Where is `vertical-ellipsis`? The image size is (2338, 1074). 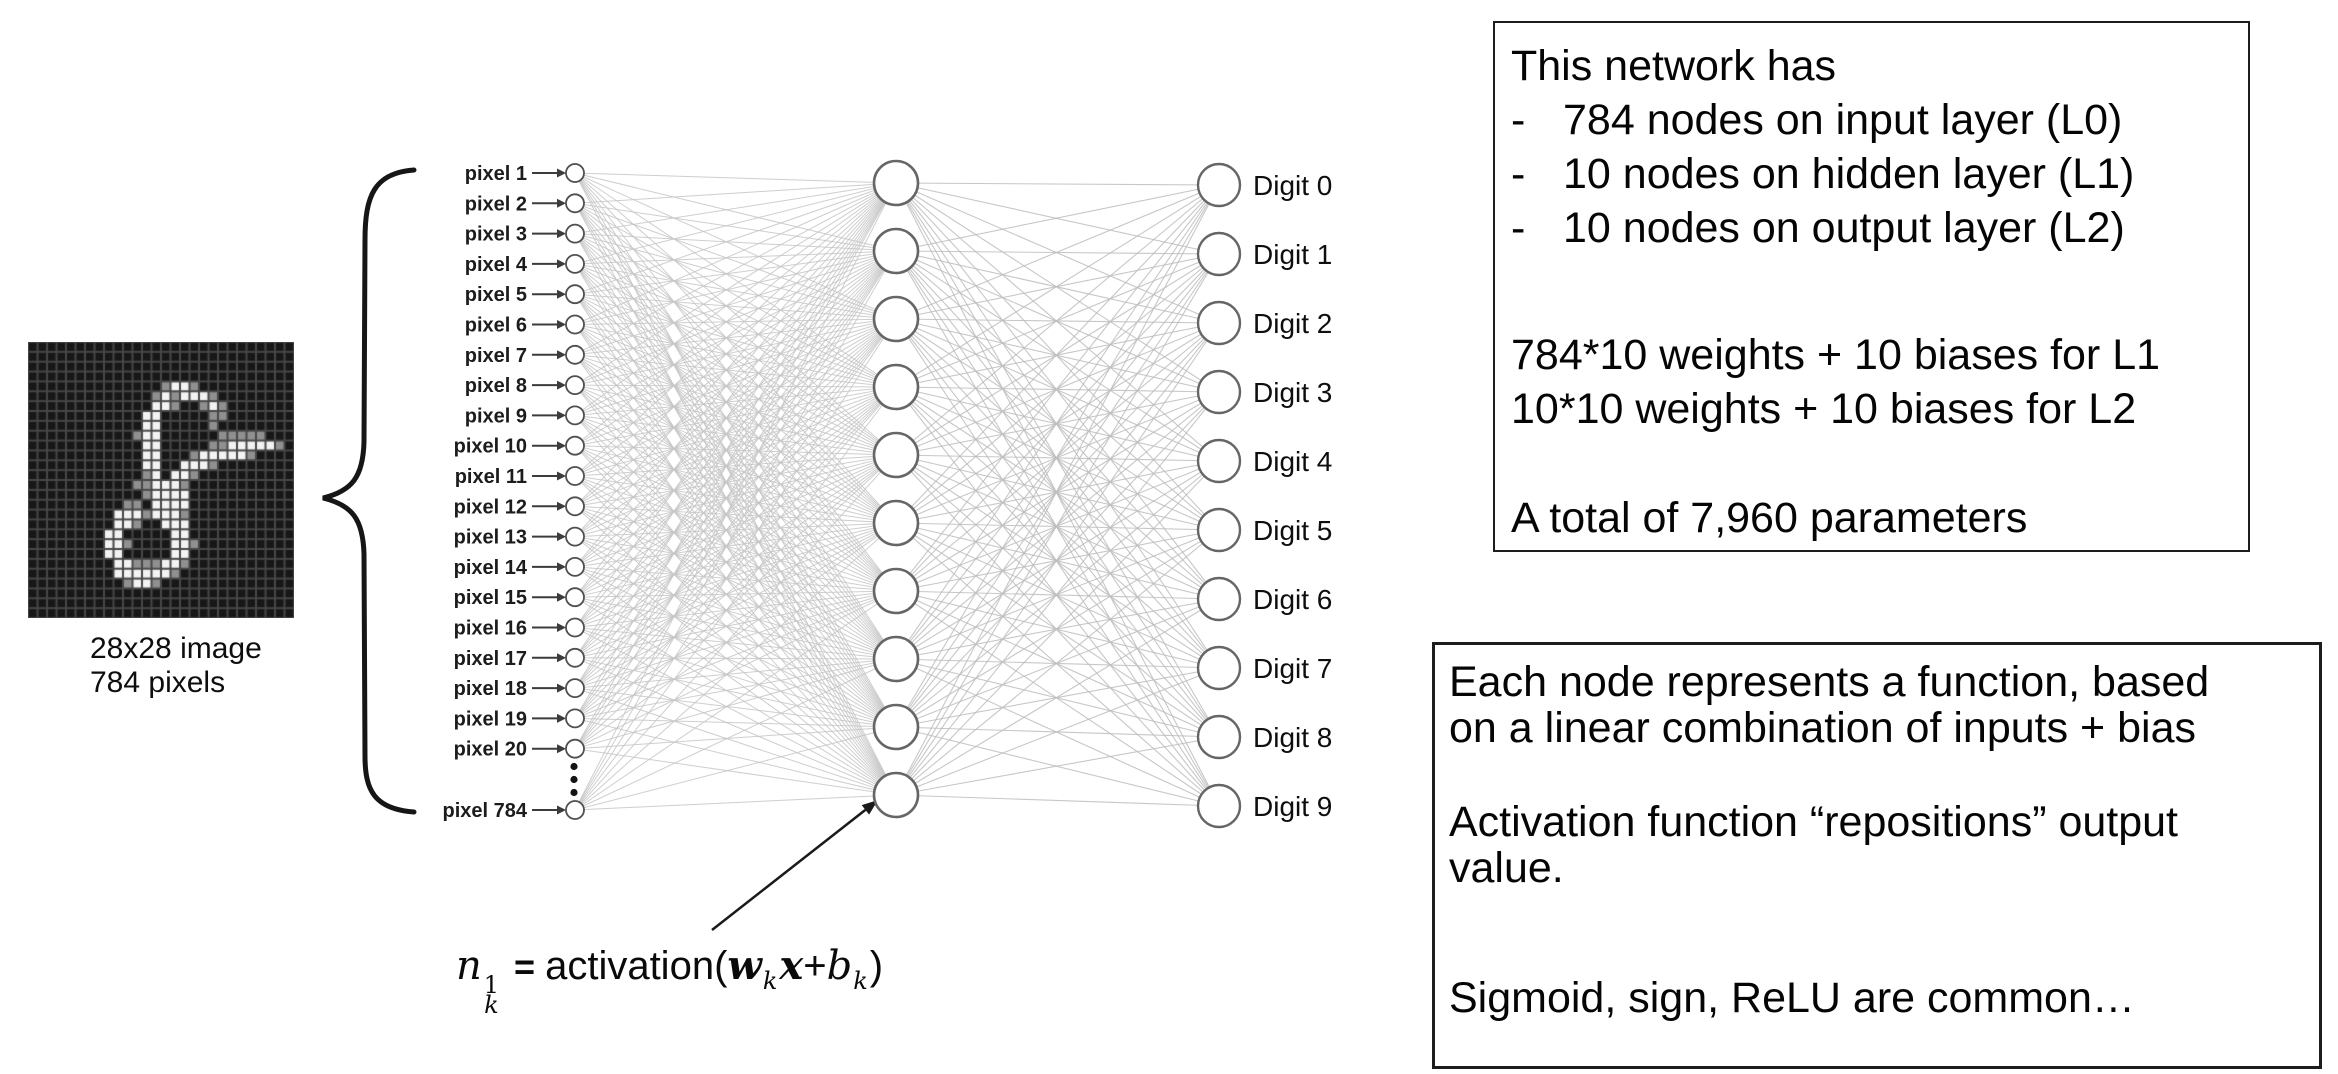 vertical-ellipsis is located at coordinates (574, 779).